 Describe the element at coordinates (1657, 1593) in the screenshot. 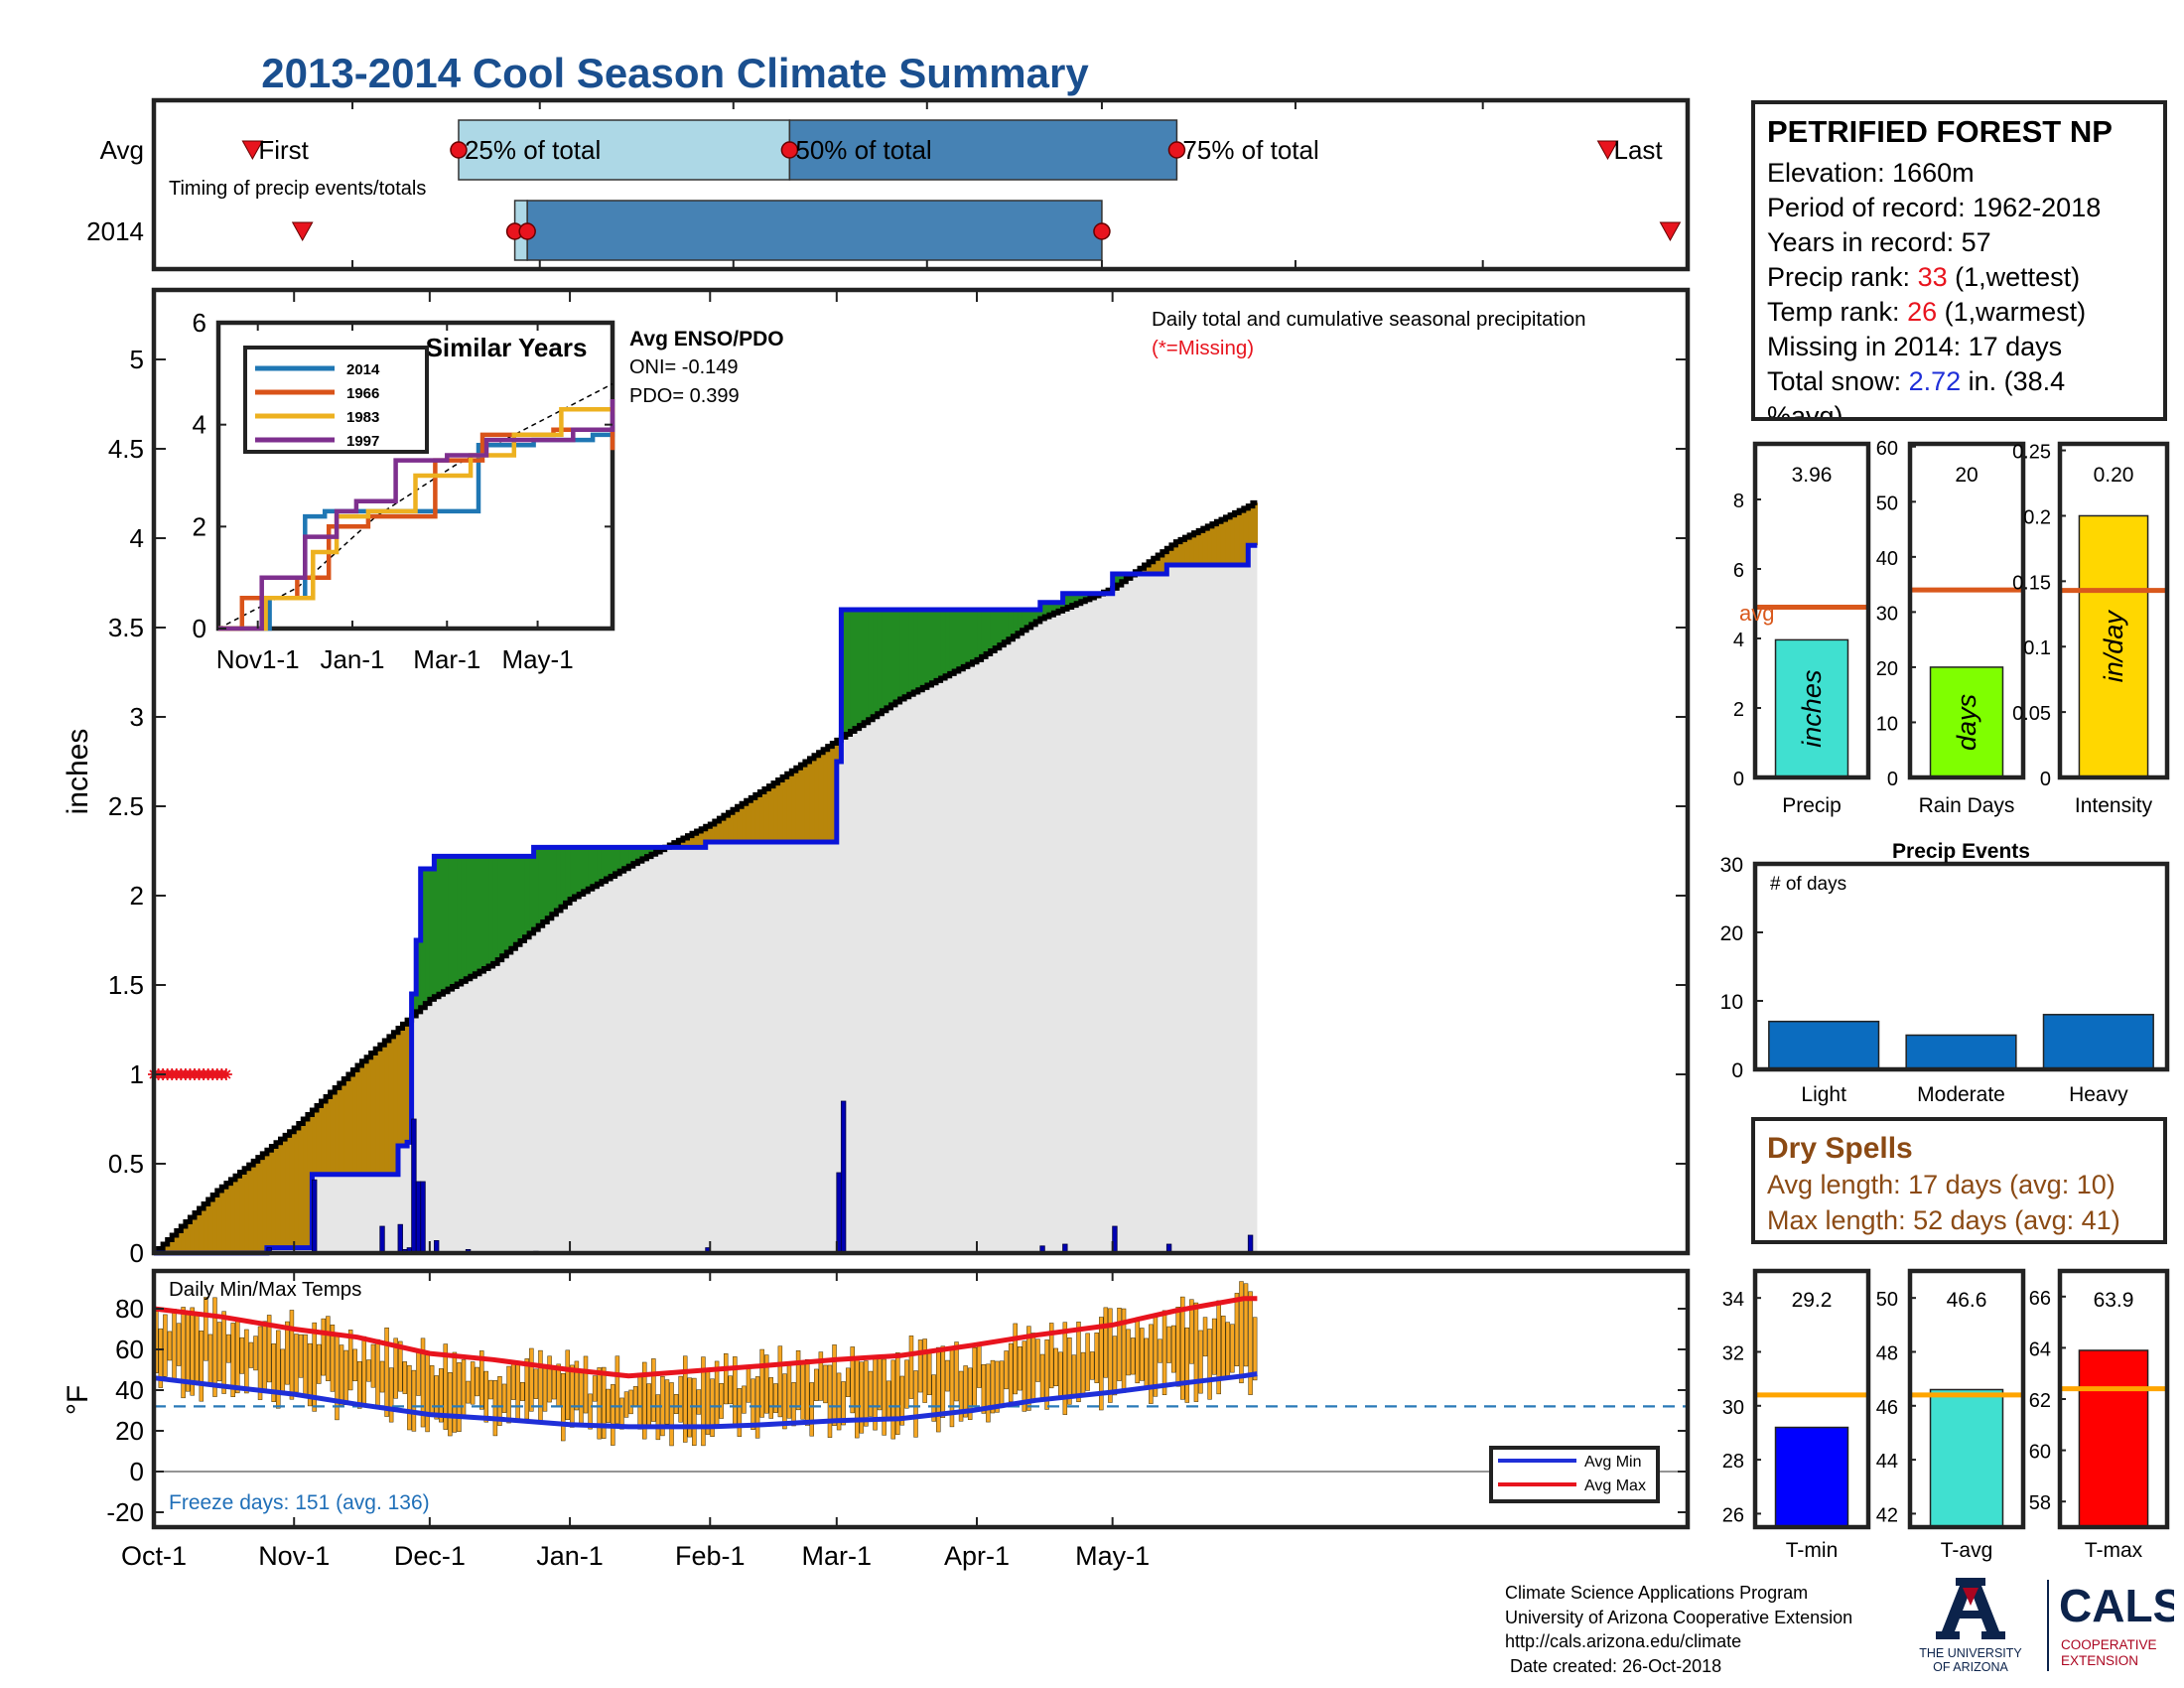

I see `credits-line-1: Climate Science Applications Program` at that location.